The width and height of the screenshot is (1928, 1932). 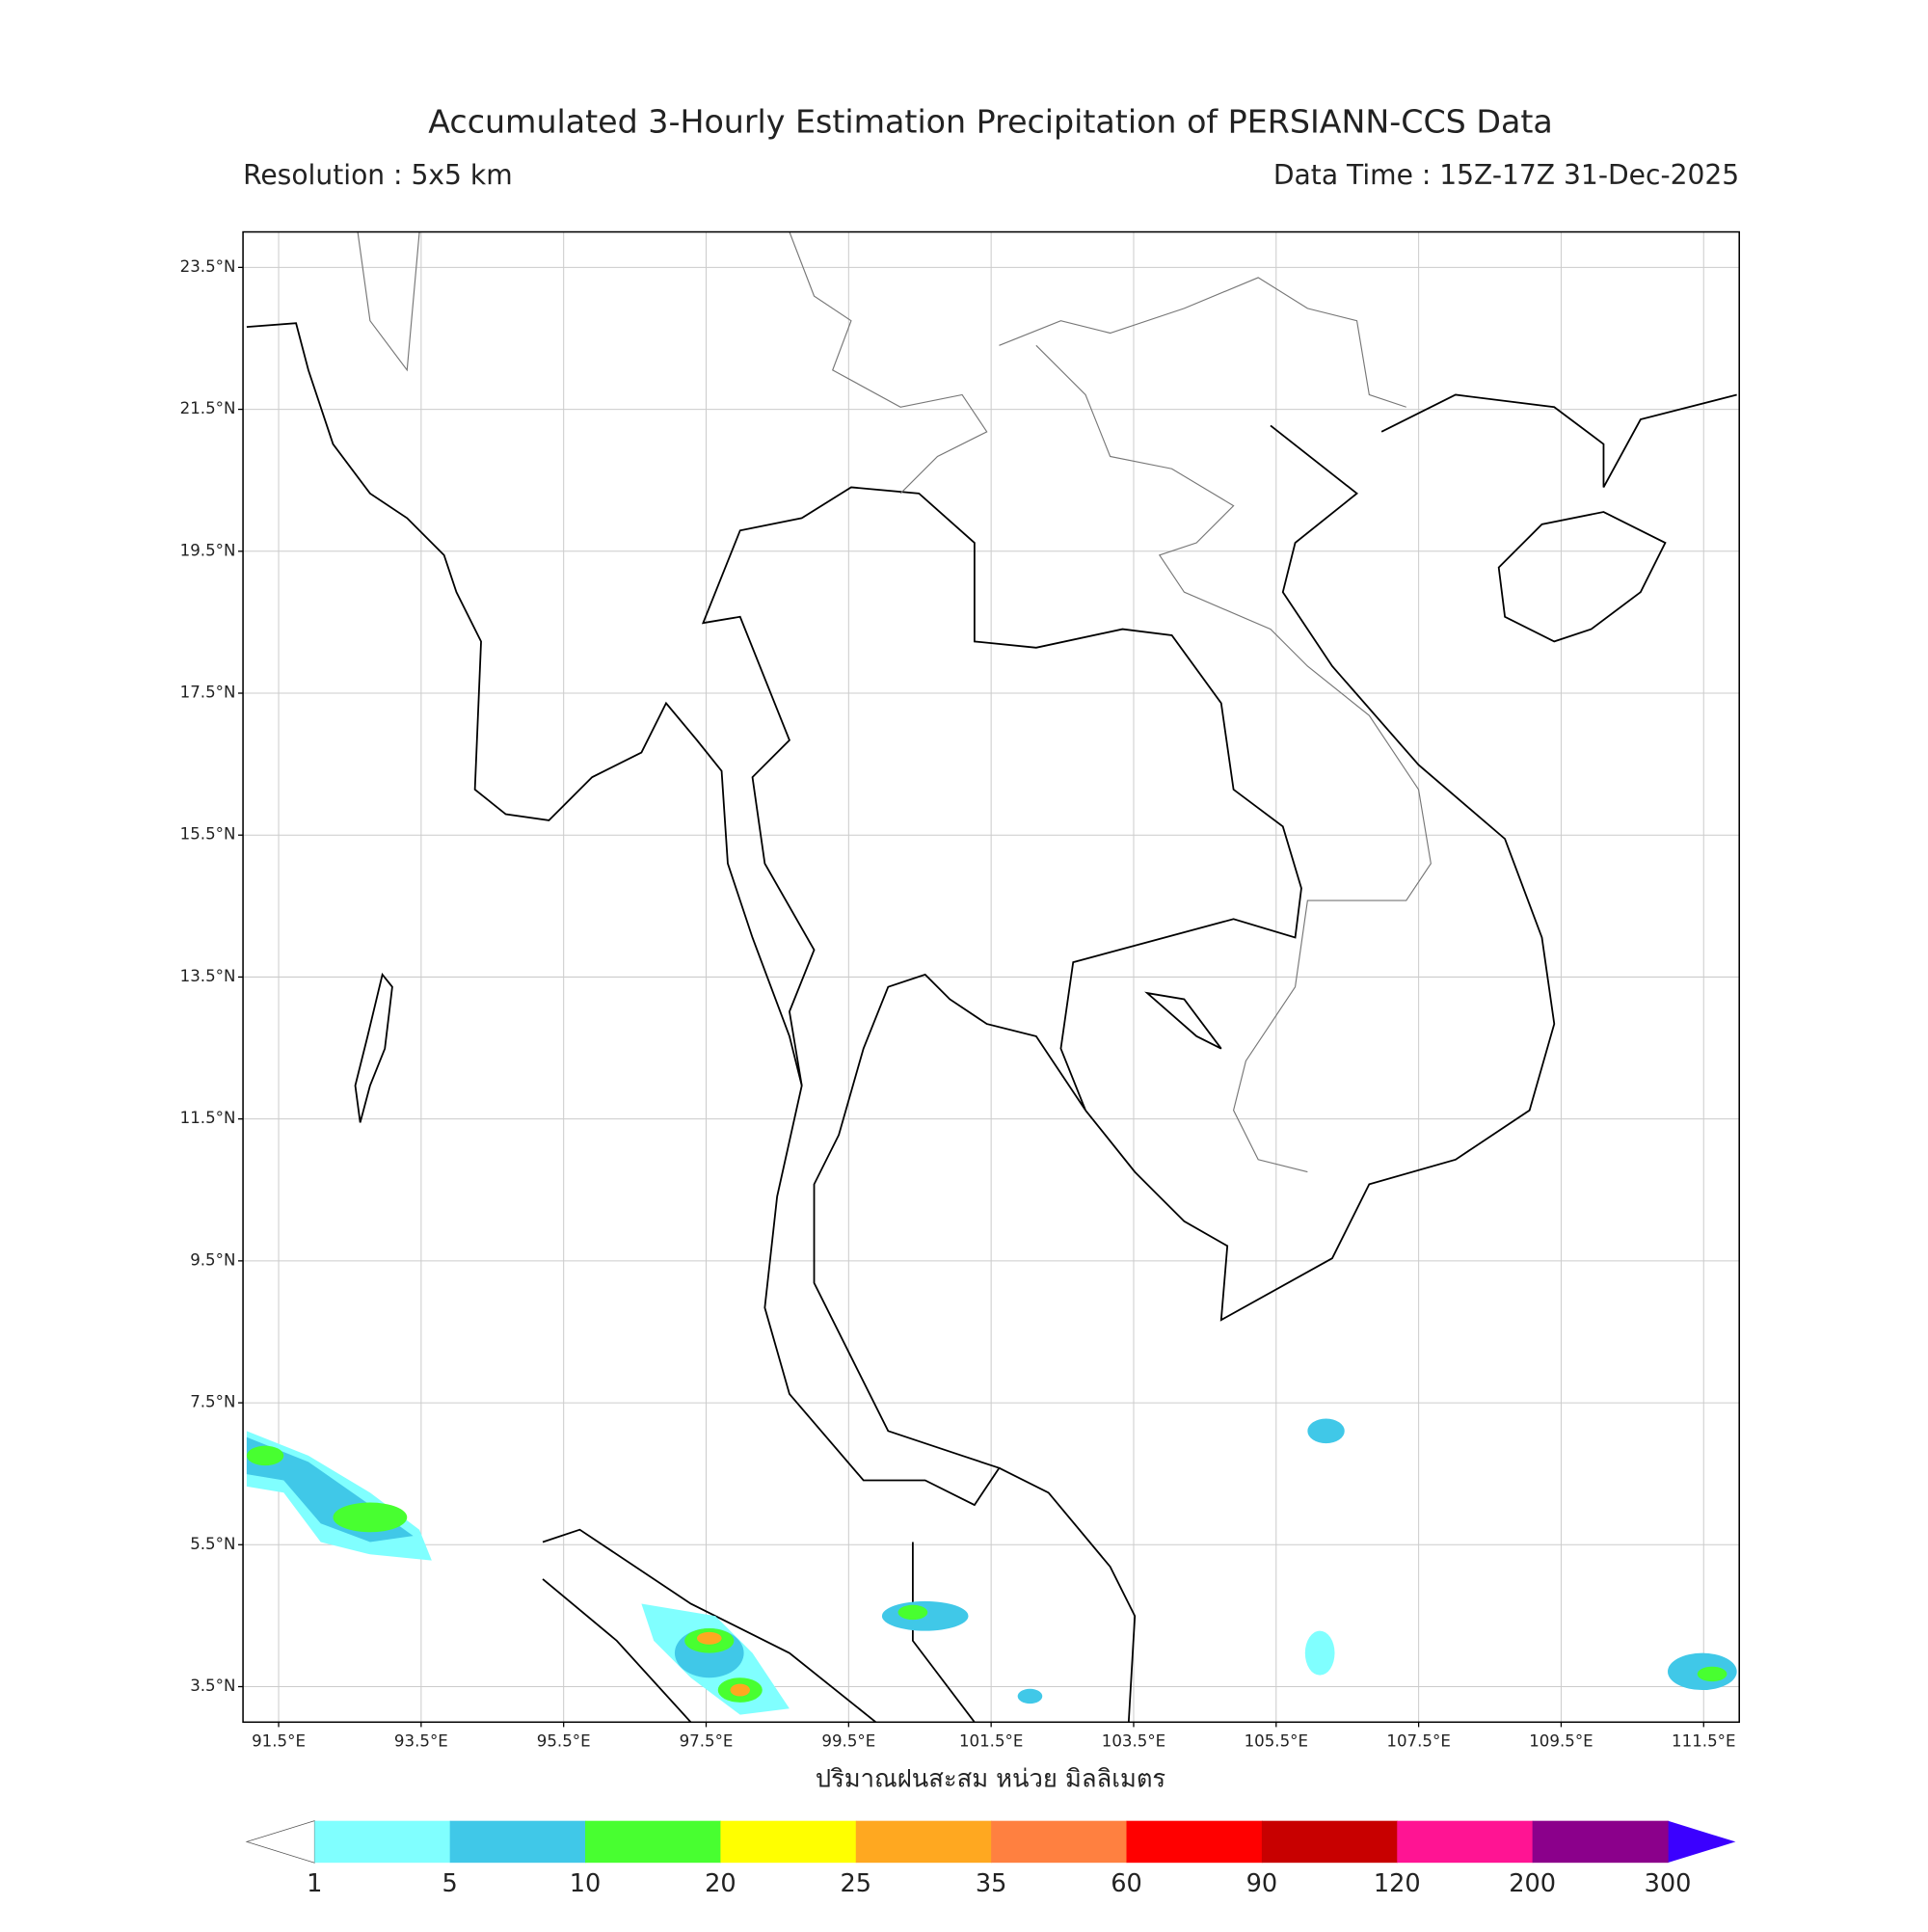 What do you see at coordinates (1397, 1884) in the screenshot?
I see `colorbar-tick-label: 120` at bounding box center [1397, 1884].